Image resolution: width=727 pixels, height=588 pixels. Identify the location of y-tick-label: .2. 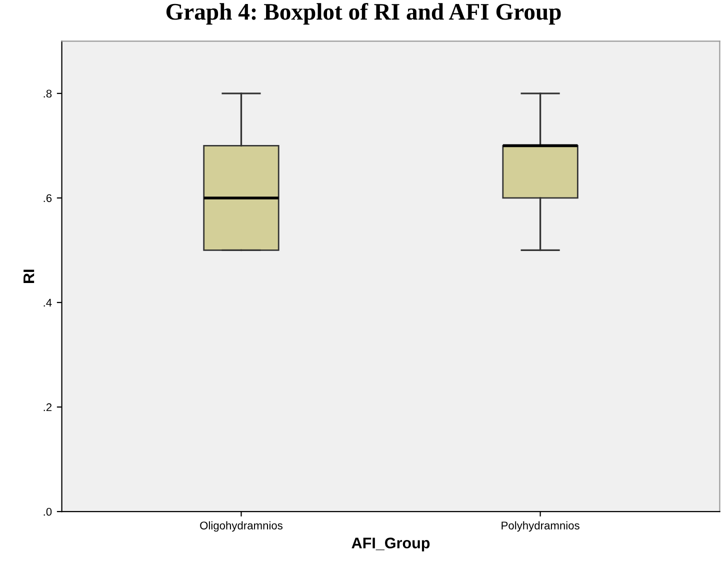
(48, 407).